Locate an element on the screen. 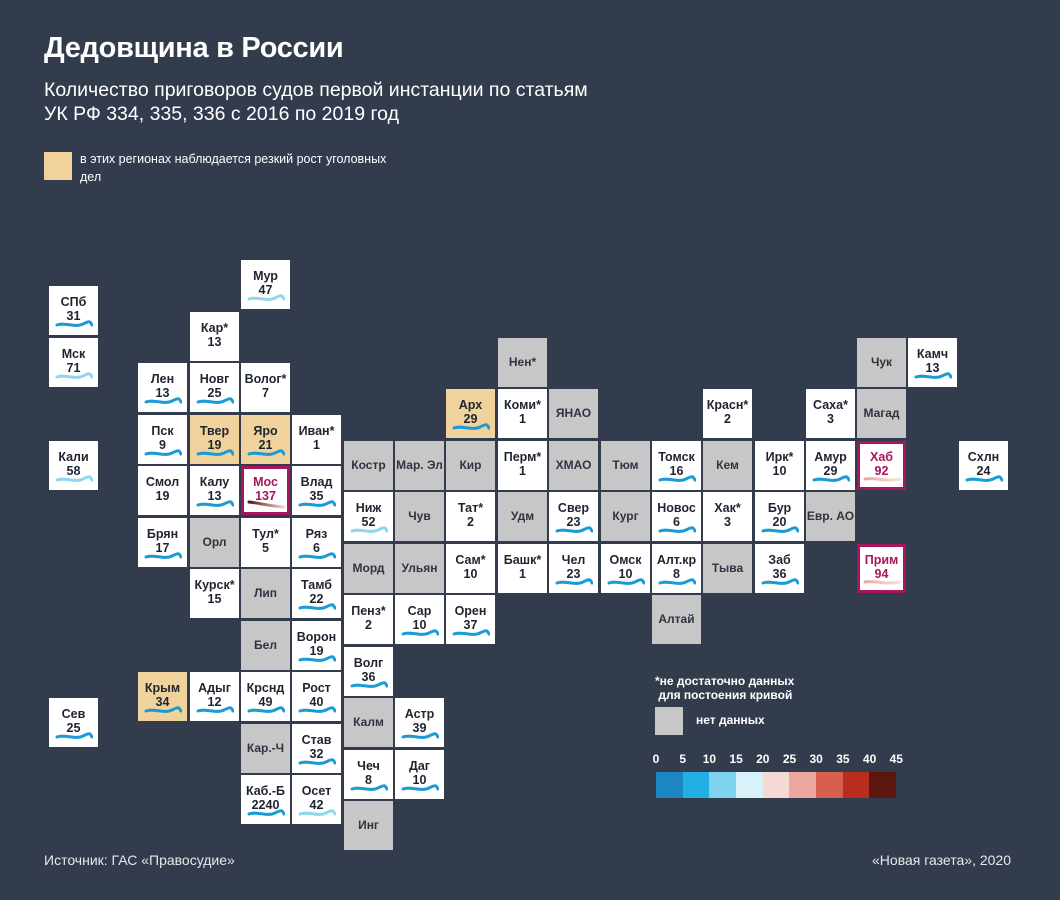 Image resolution: width=1060 pixels, height=900 pixels. region-tile-кар-ч: Кар.-Ч is located at coordinates (265, 748).